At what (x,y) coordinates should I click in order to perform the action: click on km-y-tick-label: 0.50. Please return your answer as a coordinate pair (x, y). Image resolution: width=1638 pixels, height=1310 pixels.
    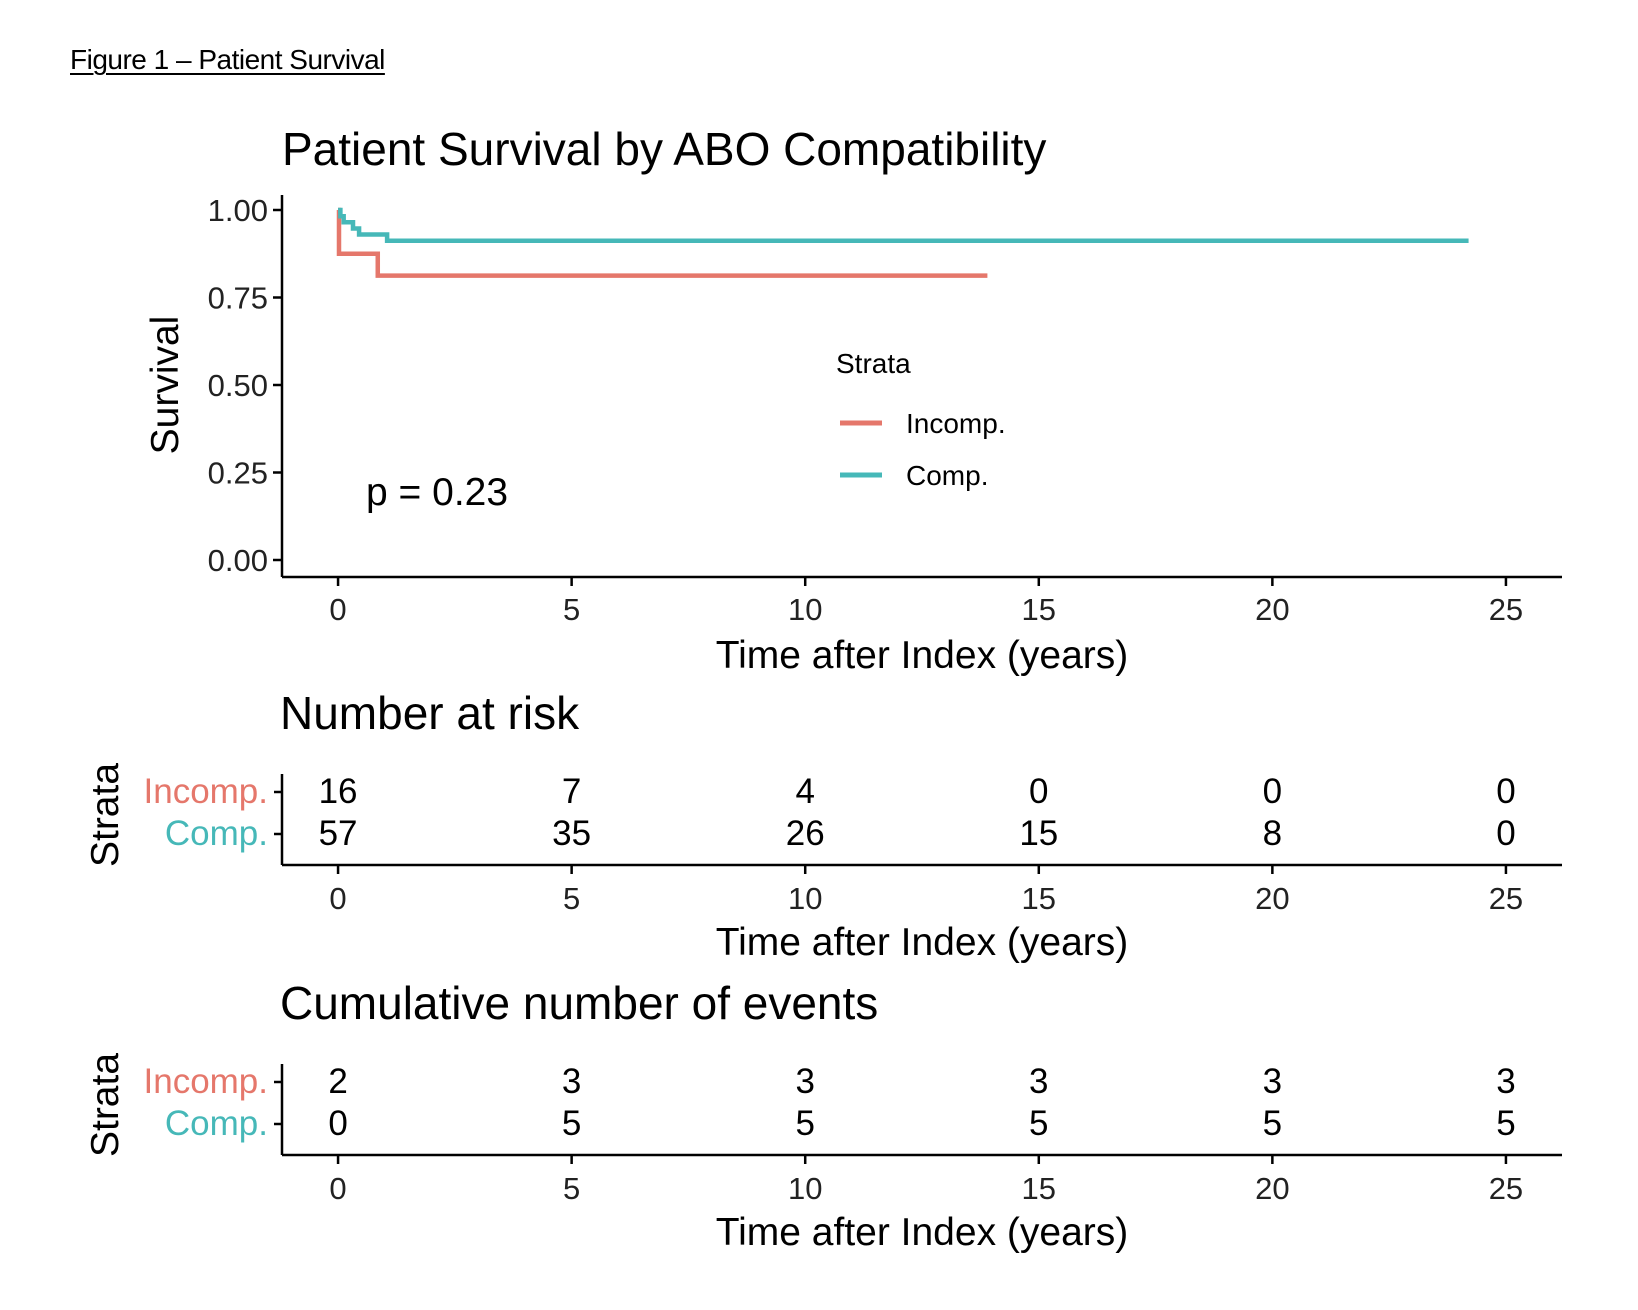
    Looking at the image, I should click on (238, 385).